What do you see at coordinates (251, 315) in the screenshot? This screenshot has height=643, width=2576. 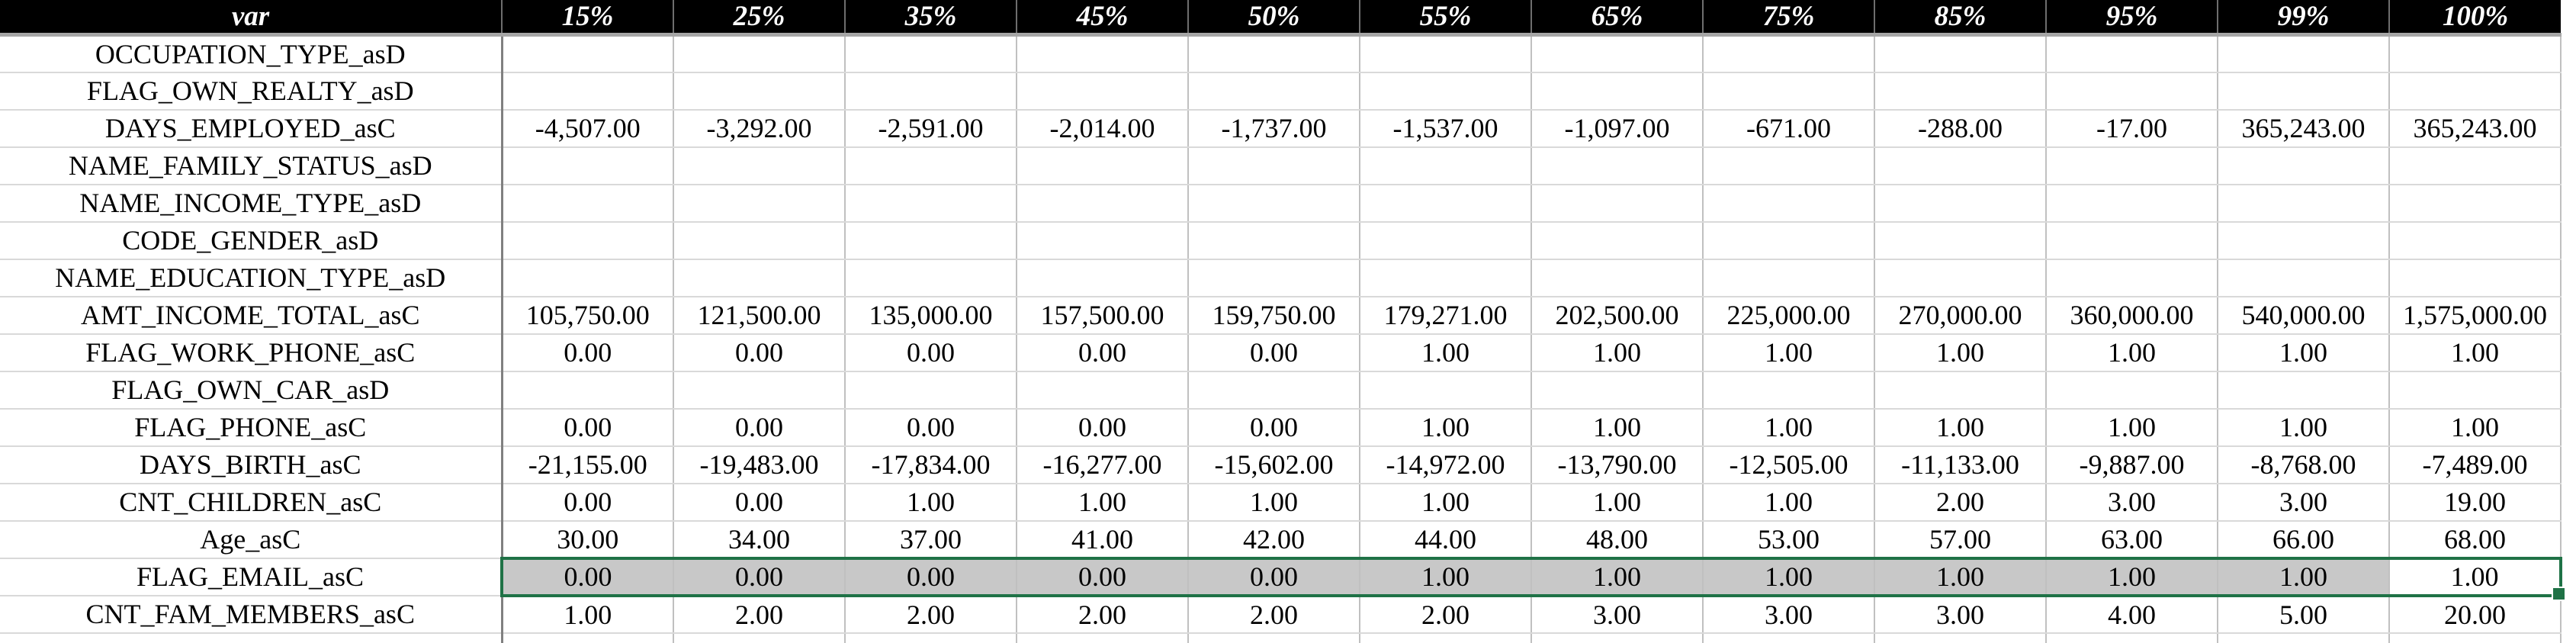 I see `row-label: AMT_INCOME_TOTAL_asC` at bounding box center [251, 315].